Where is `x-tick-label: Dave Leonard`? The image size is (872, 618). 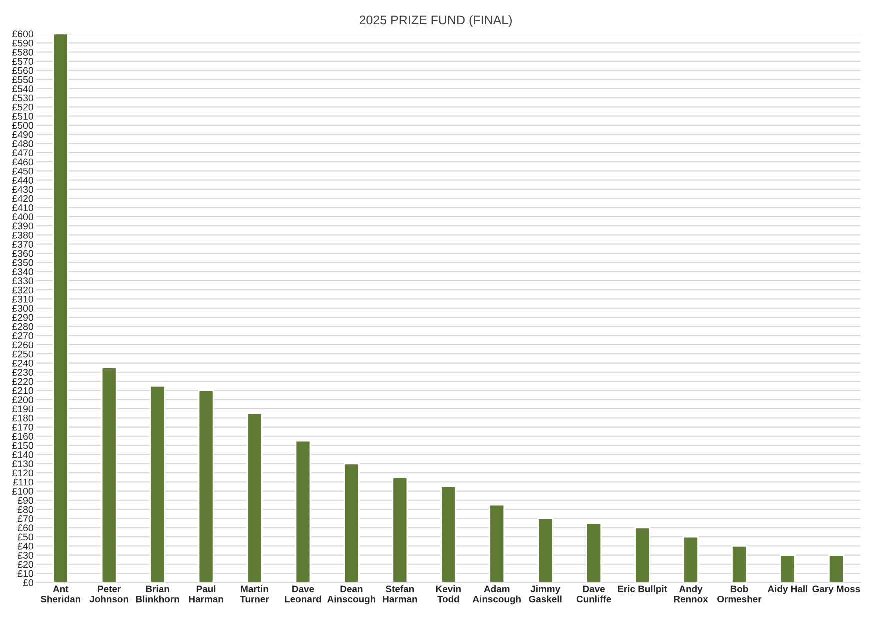 x-tick-label: Dave Leonard is located at coordinates (303, 594).